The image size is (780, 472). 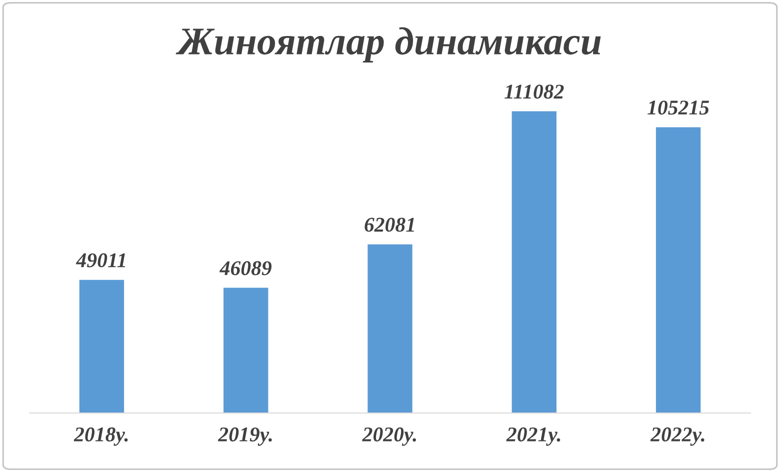 I want to click on data-label: 105215, so click(x=678, y=107).